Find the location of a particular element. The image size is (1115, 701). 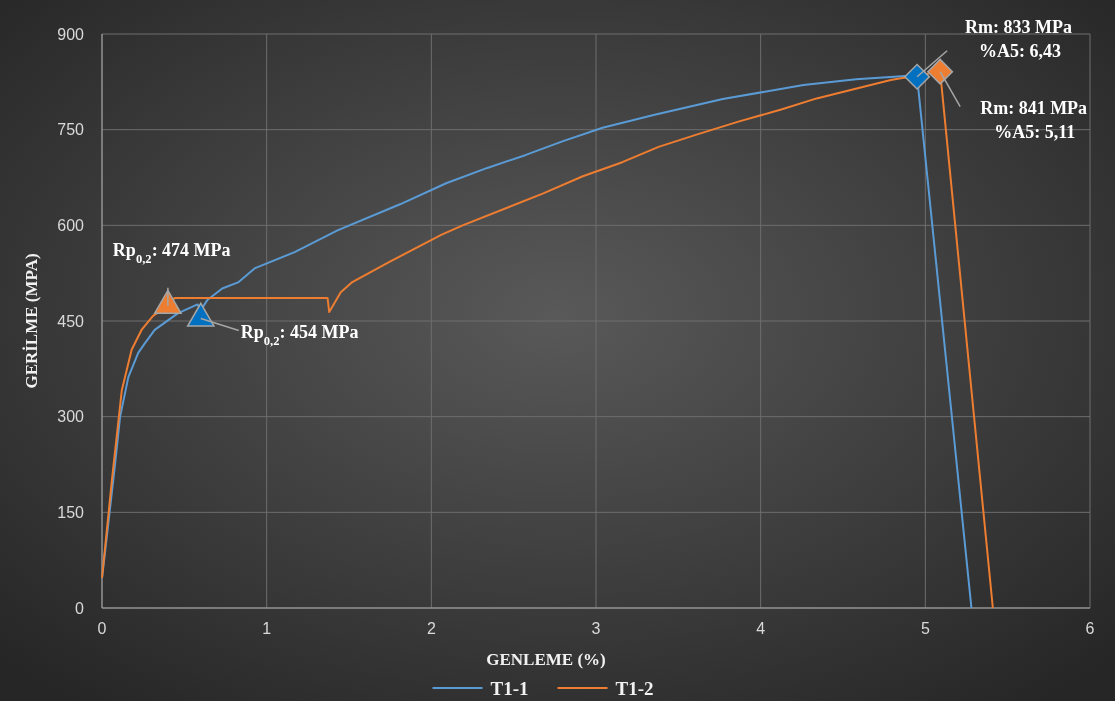

y-tick-label: 900 is located at coordinates (71, 34).